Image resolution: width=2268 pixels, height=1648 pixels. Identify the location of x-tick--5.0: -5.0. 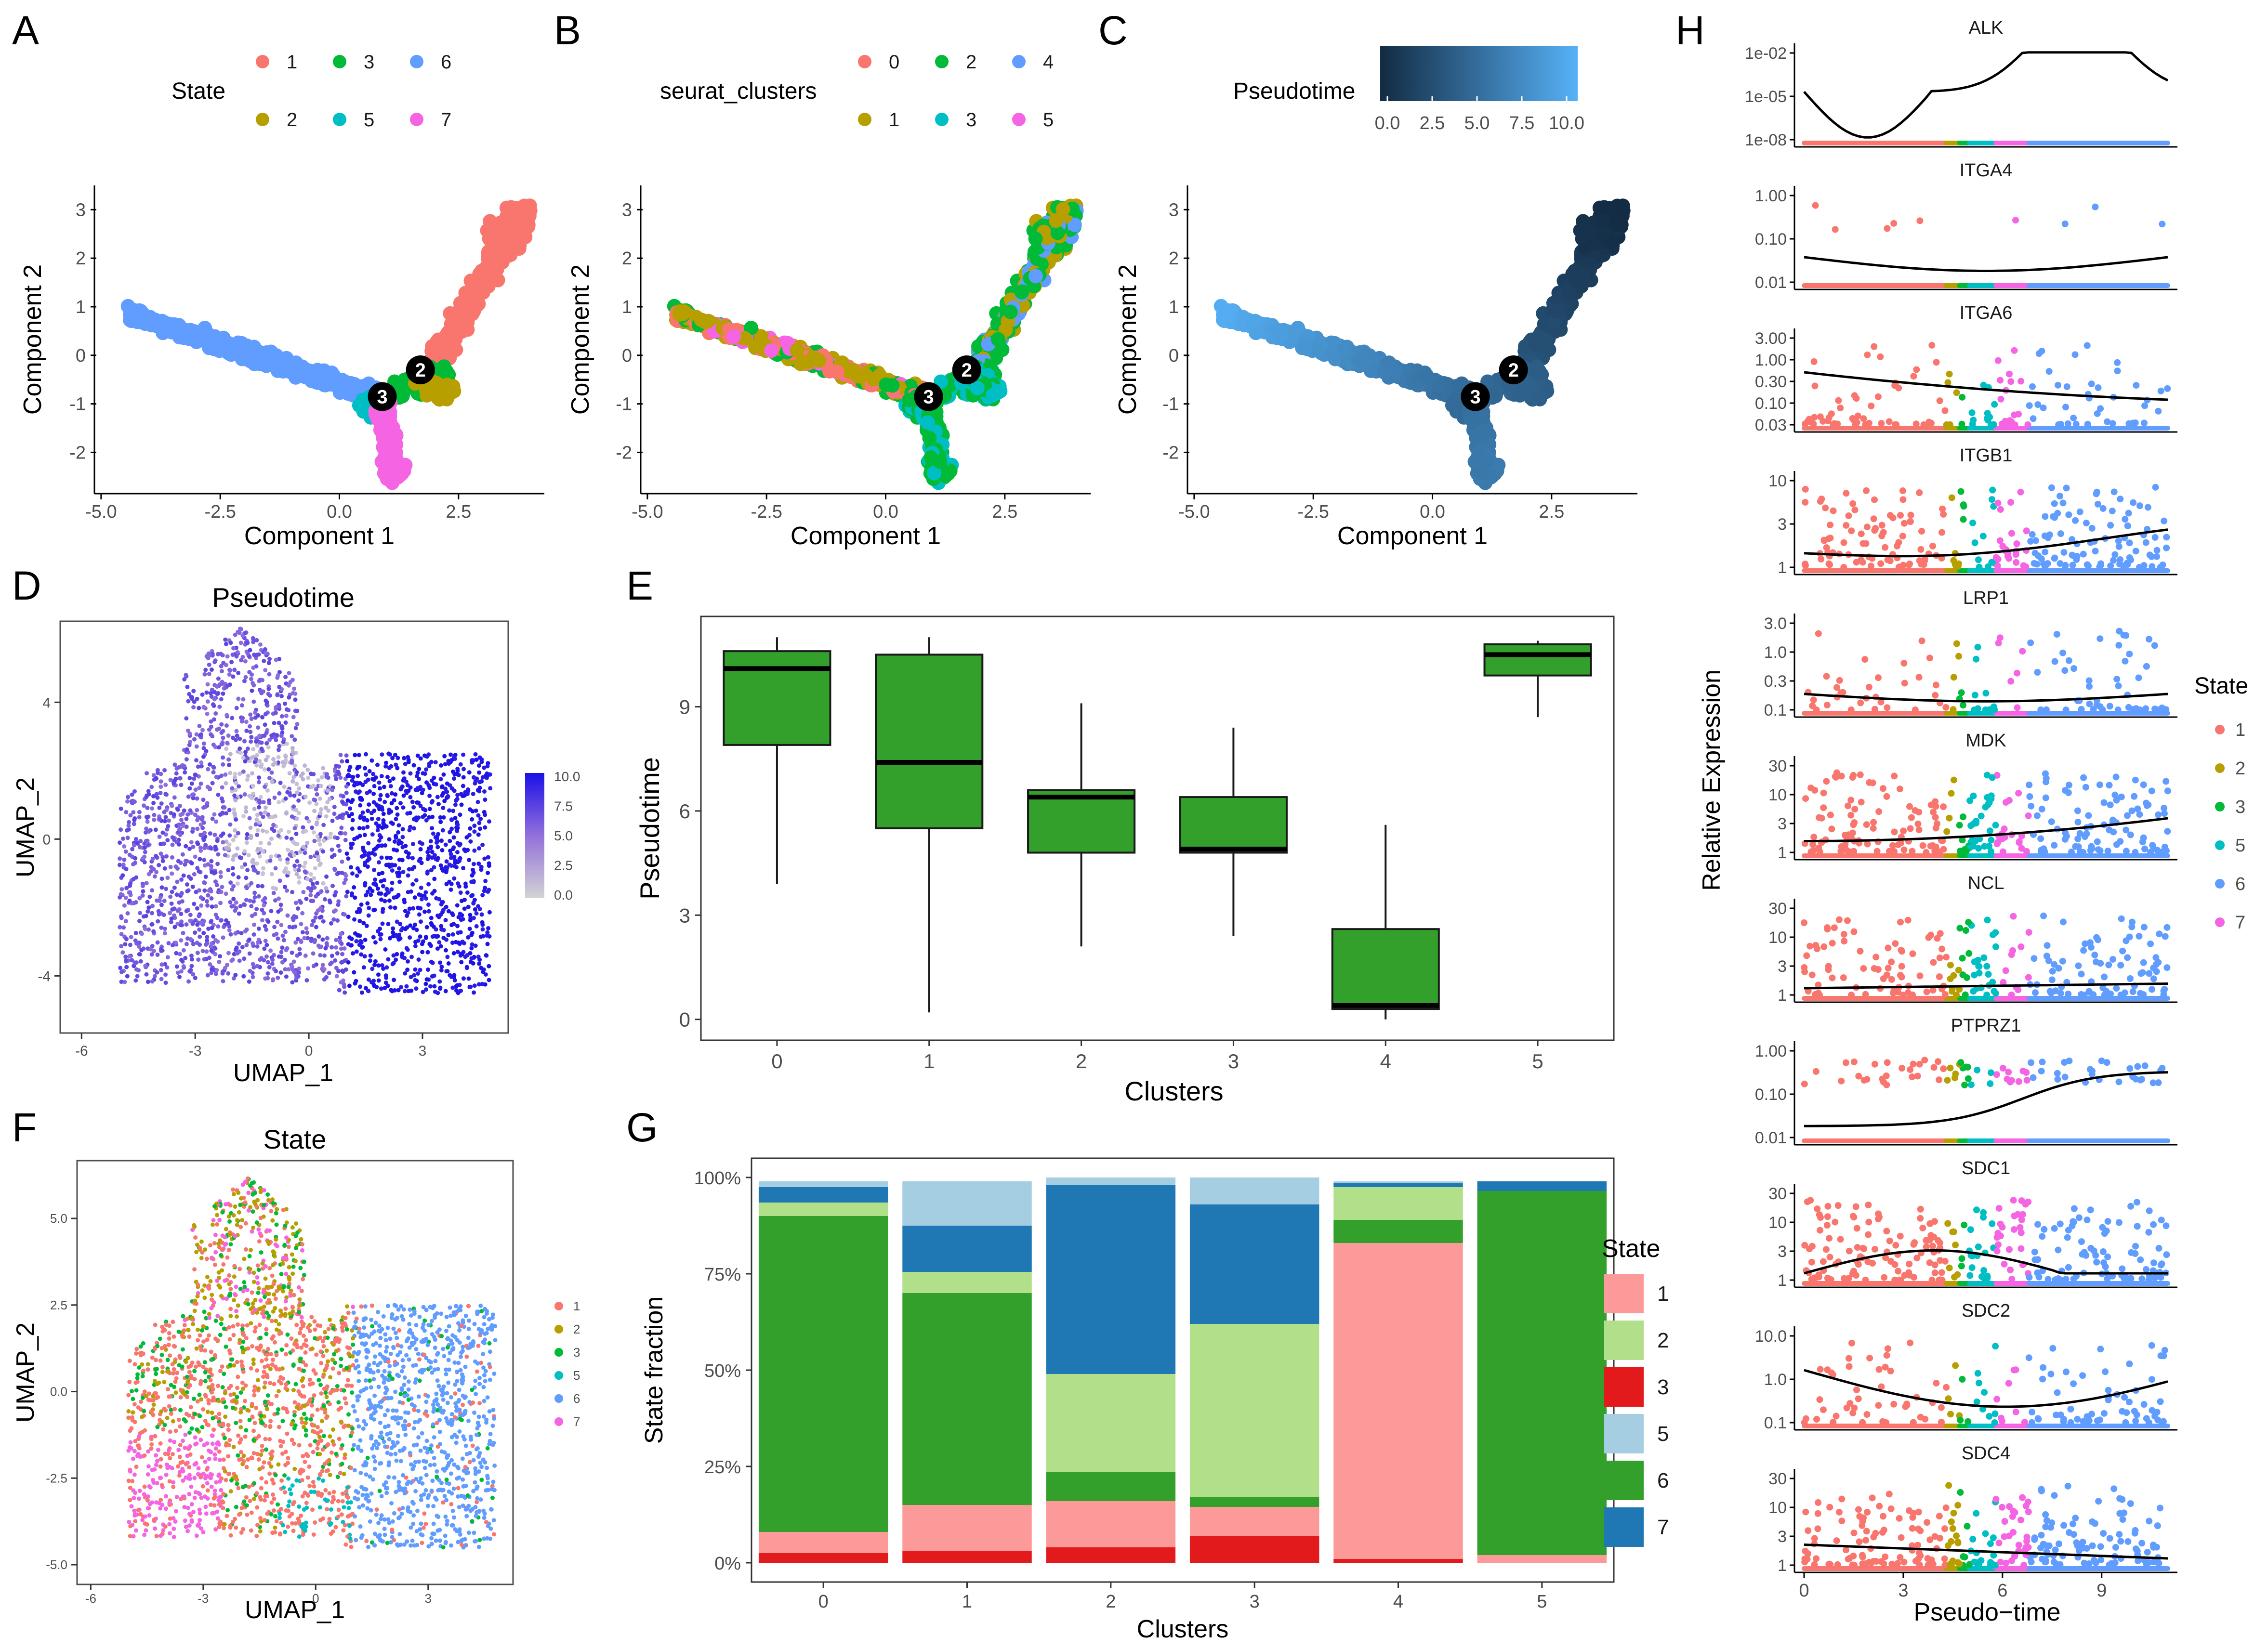
(1194, 512).